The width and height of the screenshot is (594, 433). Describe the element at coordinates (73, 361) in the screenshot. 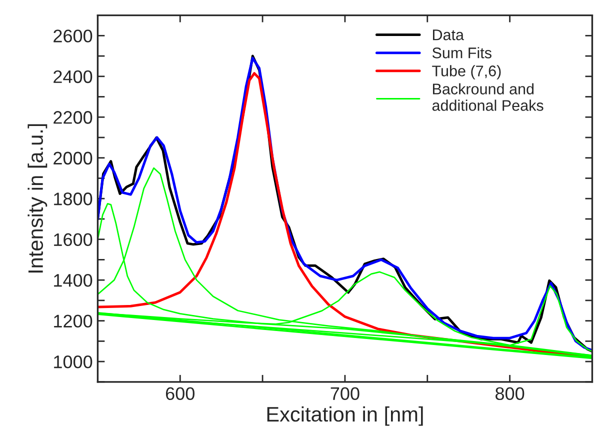

I see `y-tick-label: 1000` at that location.